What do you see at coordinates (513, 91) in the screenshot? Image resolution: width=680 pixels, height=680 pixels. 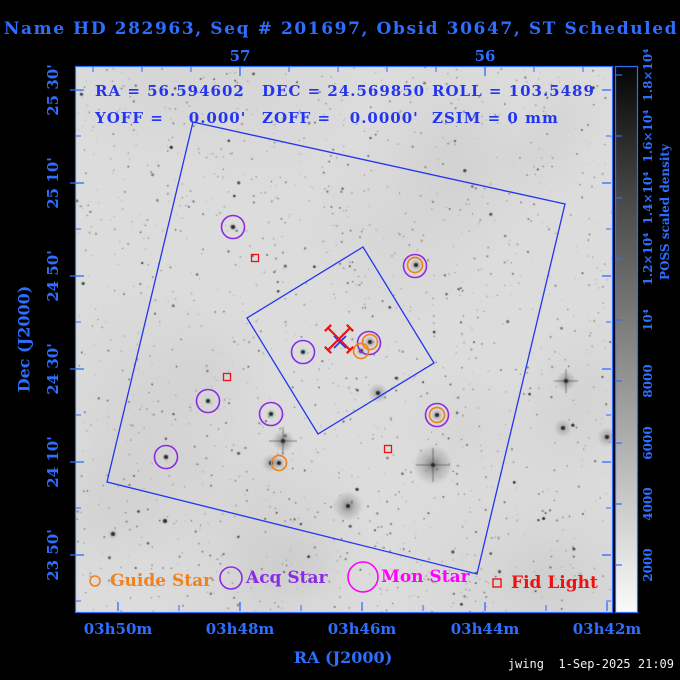 I see `roll-value: ROLL = 103.5489` at bounding box center [513, 91].